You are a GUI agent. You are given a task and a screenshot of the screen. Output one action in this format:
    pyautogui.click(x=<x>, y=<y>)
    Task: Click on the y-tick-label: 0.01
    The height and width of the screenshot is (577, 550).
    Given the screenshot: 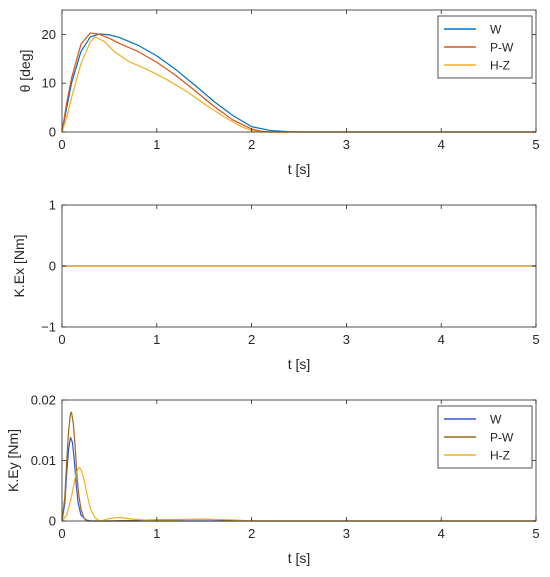 What is the action you would take?
    pyautogui.click(x=43, y=460)
    